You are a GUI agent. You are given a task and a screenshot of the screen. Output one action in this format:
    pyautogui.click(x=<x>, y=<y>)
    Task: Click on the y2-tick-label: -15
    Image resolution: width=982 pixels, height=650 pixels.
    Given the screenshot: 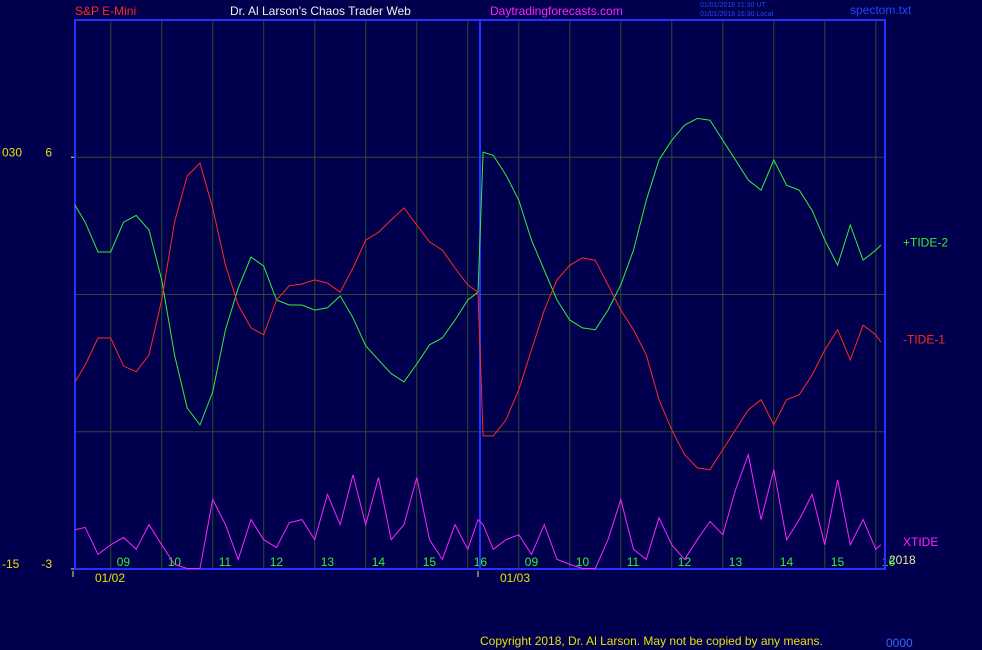 What is the action you would take?
    pyautogui.click(x=11, y=564)
    